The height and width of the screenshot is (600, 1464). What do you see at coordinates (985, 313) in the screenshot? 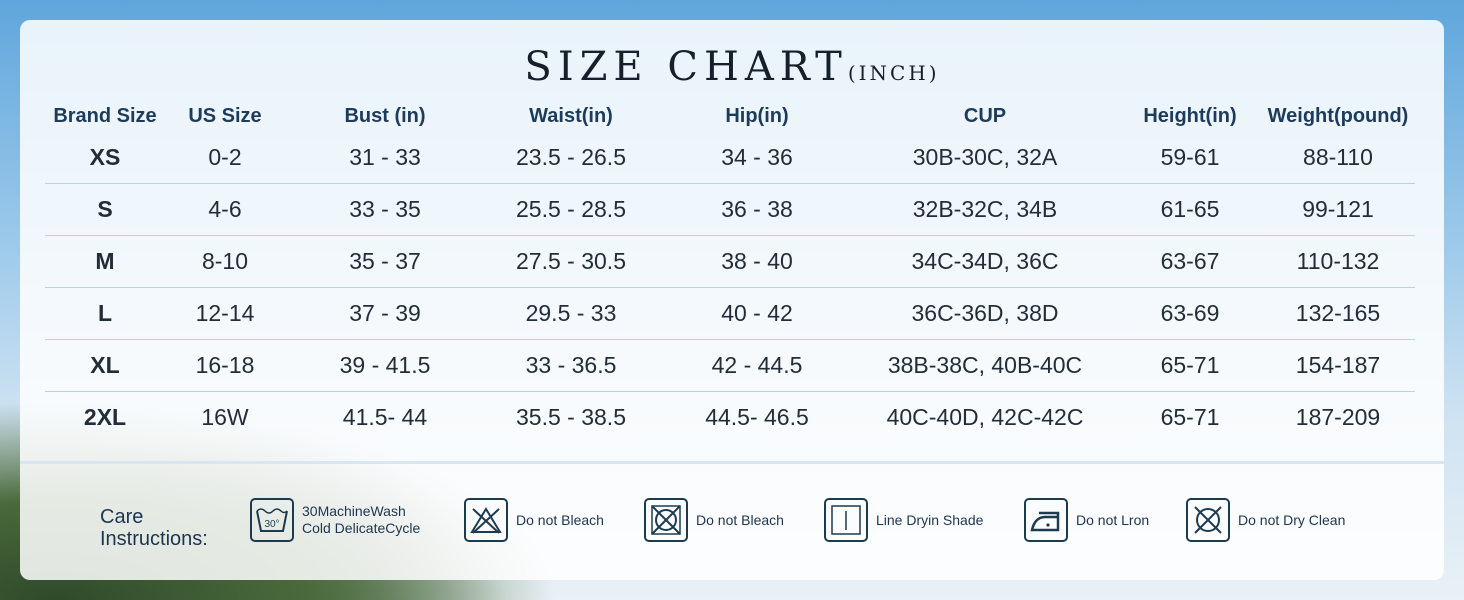
I see `table-cell: 36C-36D, 38D` at bounding box center [985, 313].